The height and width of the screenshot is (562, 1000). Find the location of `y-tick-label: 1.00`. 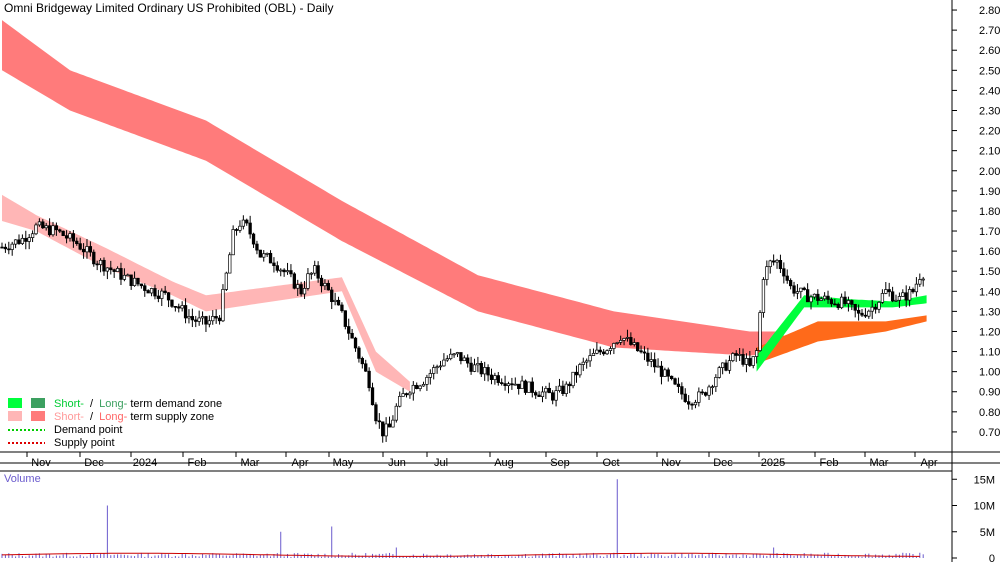

y-tick-label: 1.00 is located at coordinates (989, 373).